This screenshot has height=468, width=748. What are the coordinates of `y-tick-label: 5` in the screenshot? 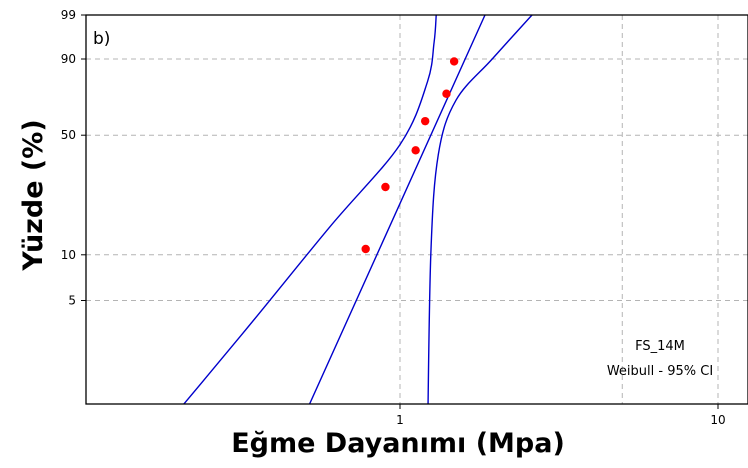 It's located at (72, 300).